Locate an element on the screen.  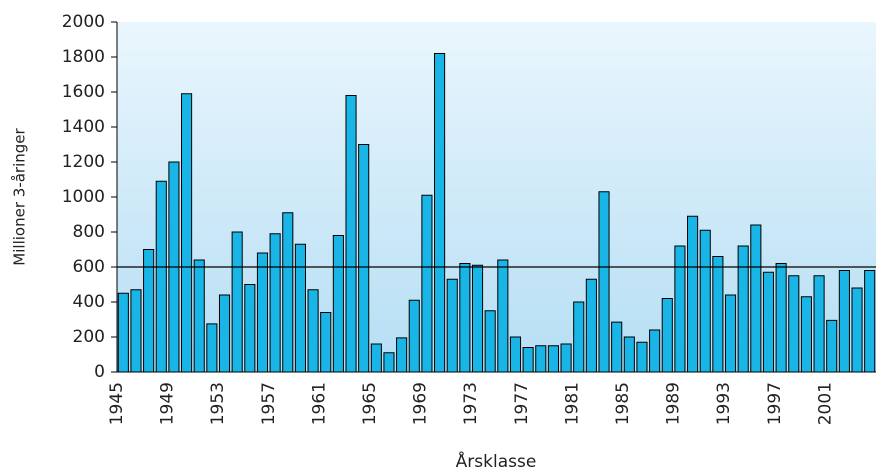
y-tick-label: 400 is located at coordinates (89, 302).